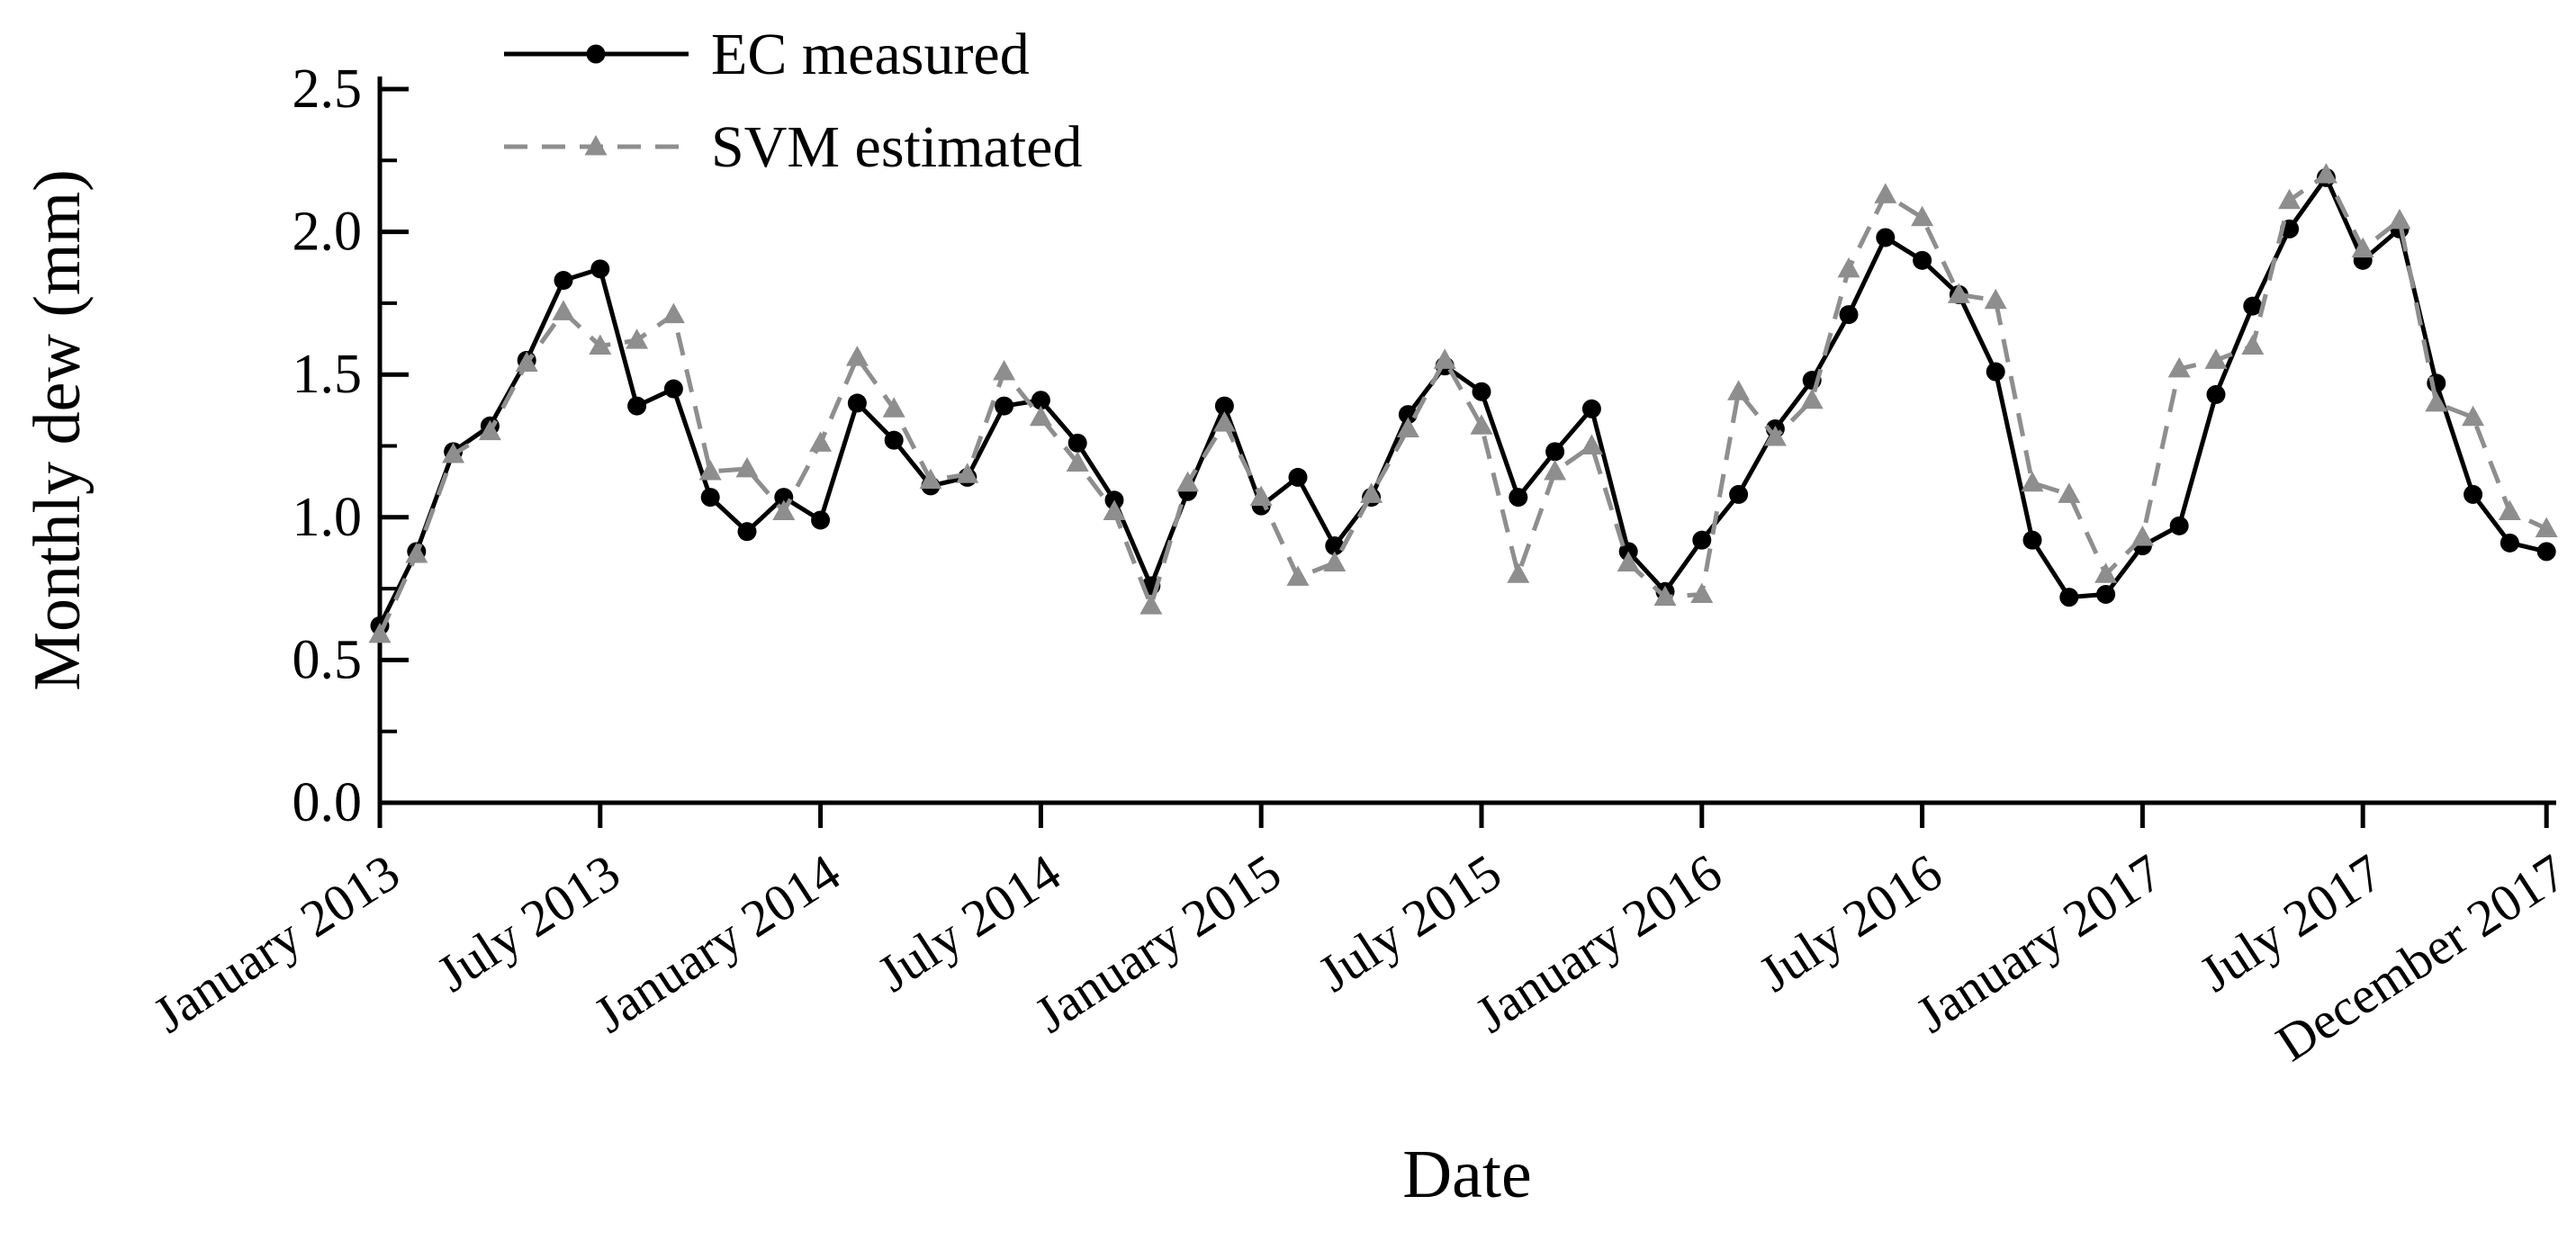  Describe the element at coordinates (328, 659) in the screenshot. I see `y-tick-label: 0.5` at that location.